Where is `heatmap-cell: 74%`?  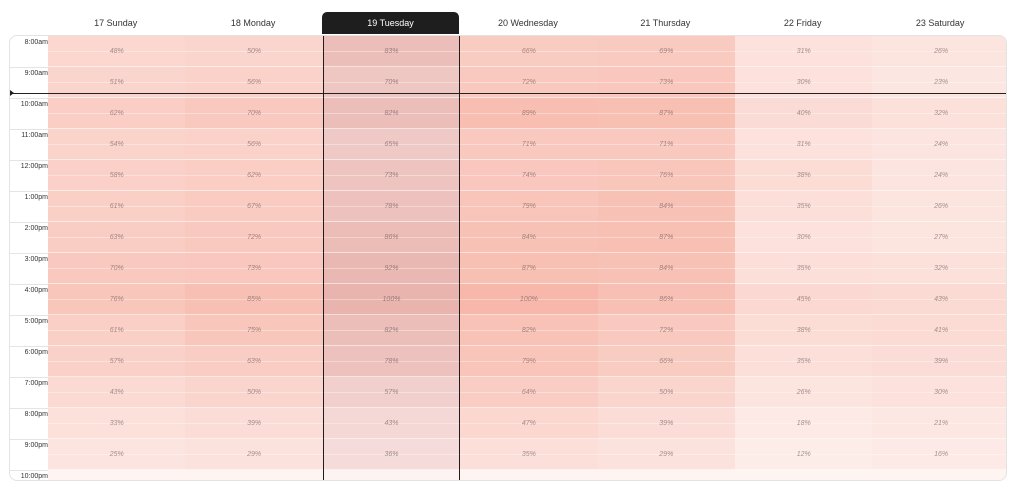 heatmap-cell: 74% is located at coordinates (529, 175).